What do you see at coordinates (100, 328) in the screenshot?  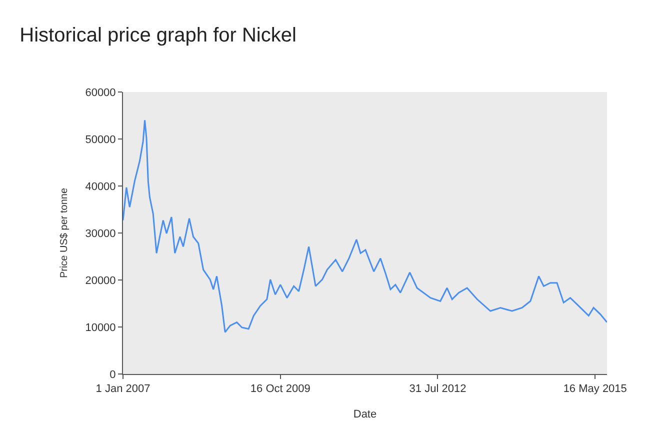 I see `y-tick-label: 10000` at bounding box center [100, 328].